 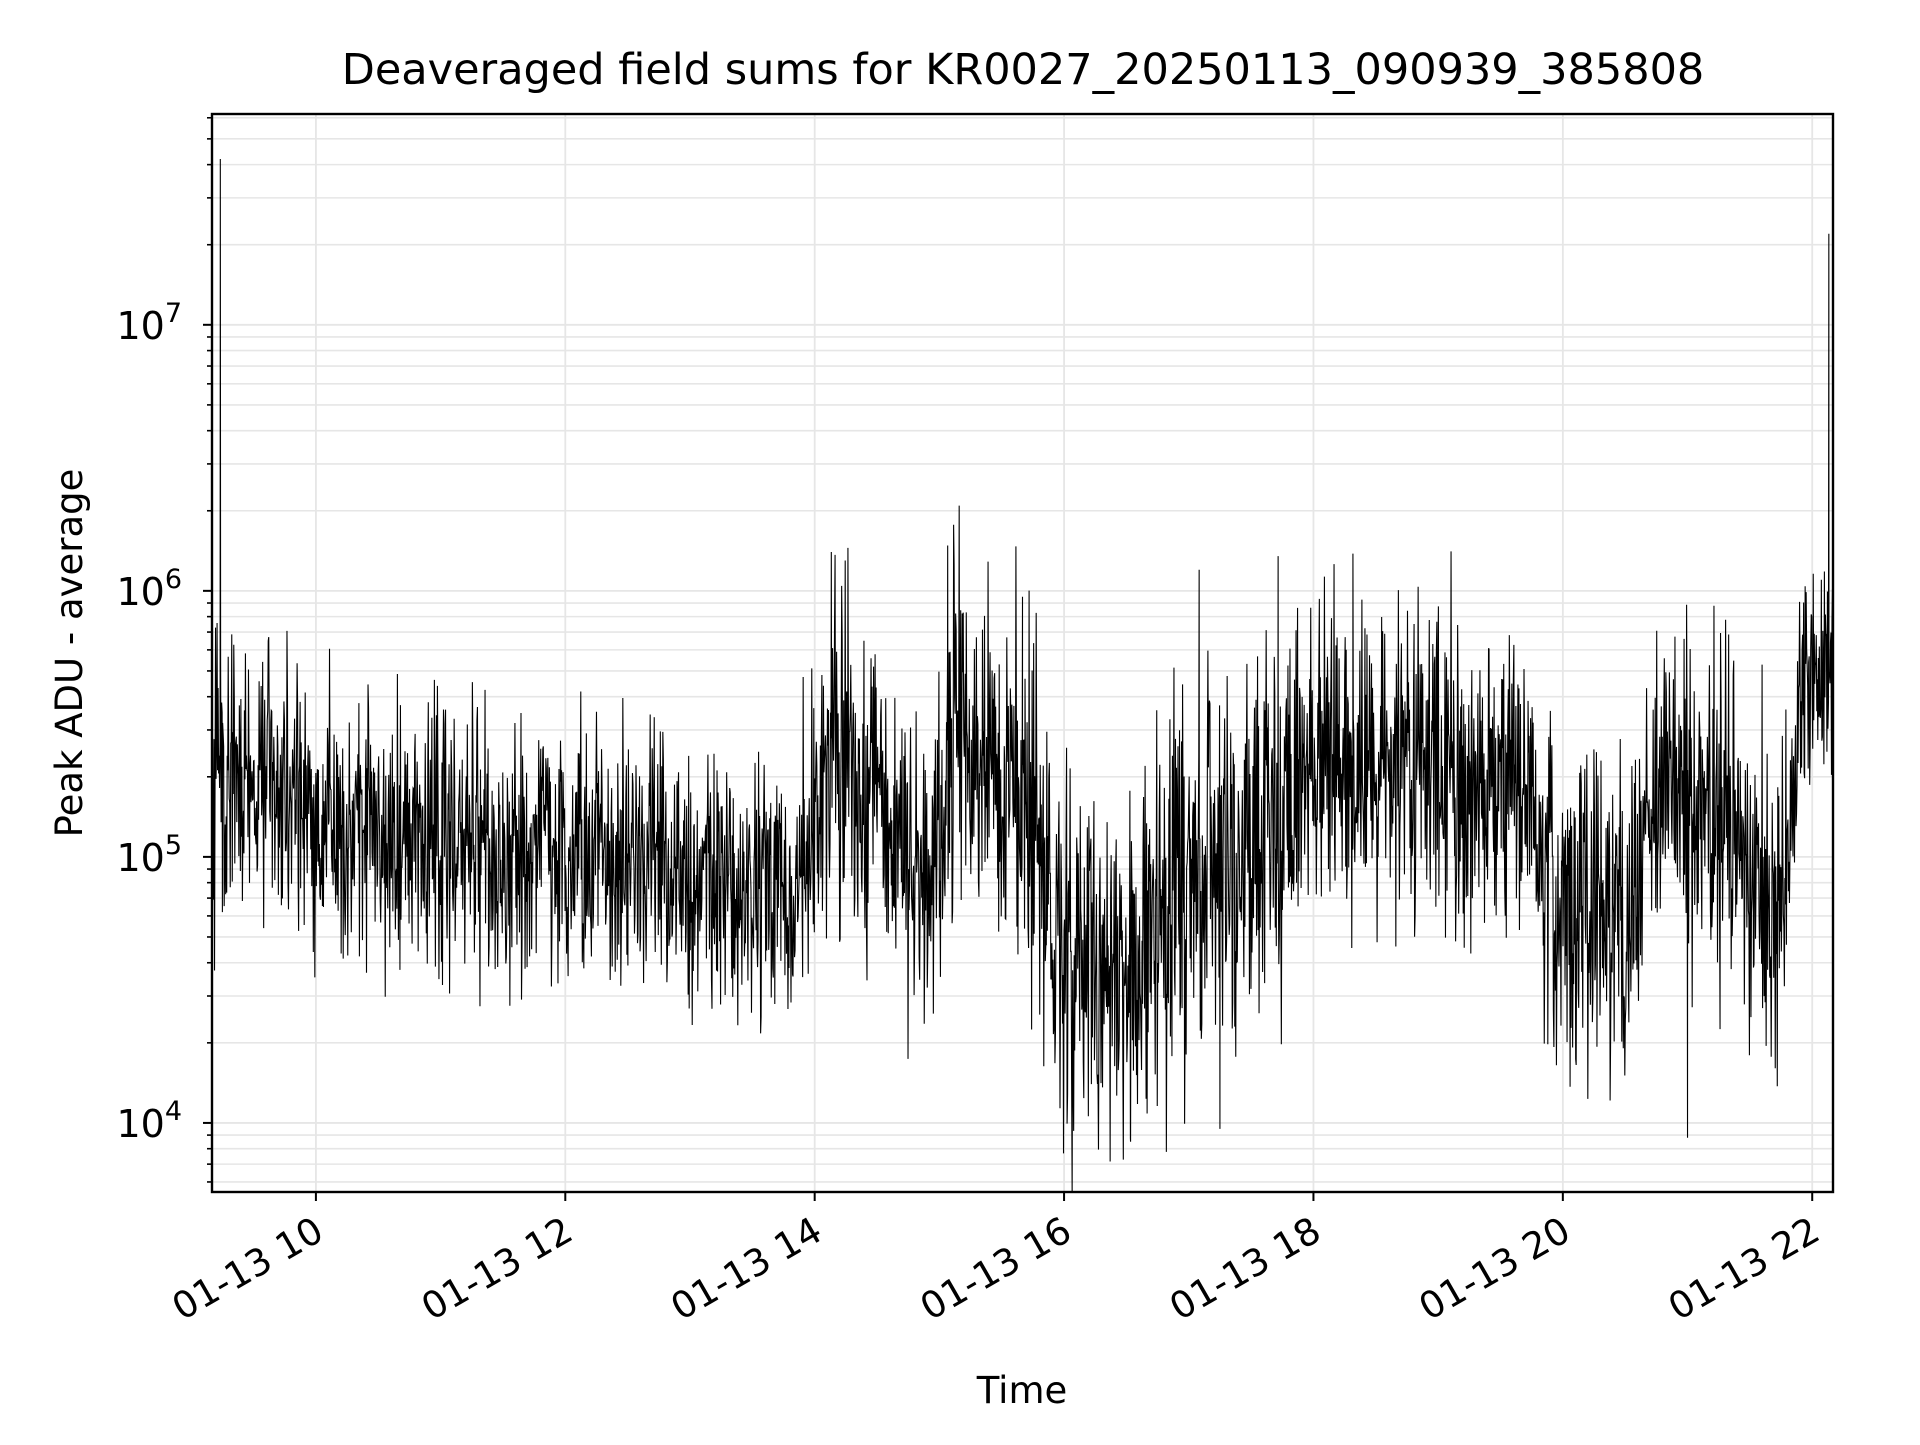 I want to click on y-axis-label: Peak ADU - average, so click(x=69, y=653).